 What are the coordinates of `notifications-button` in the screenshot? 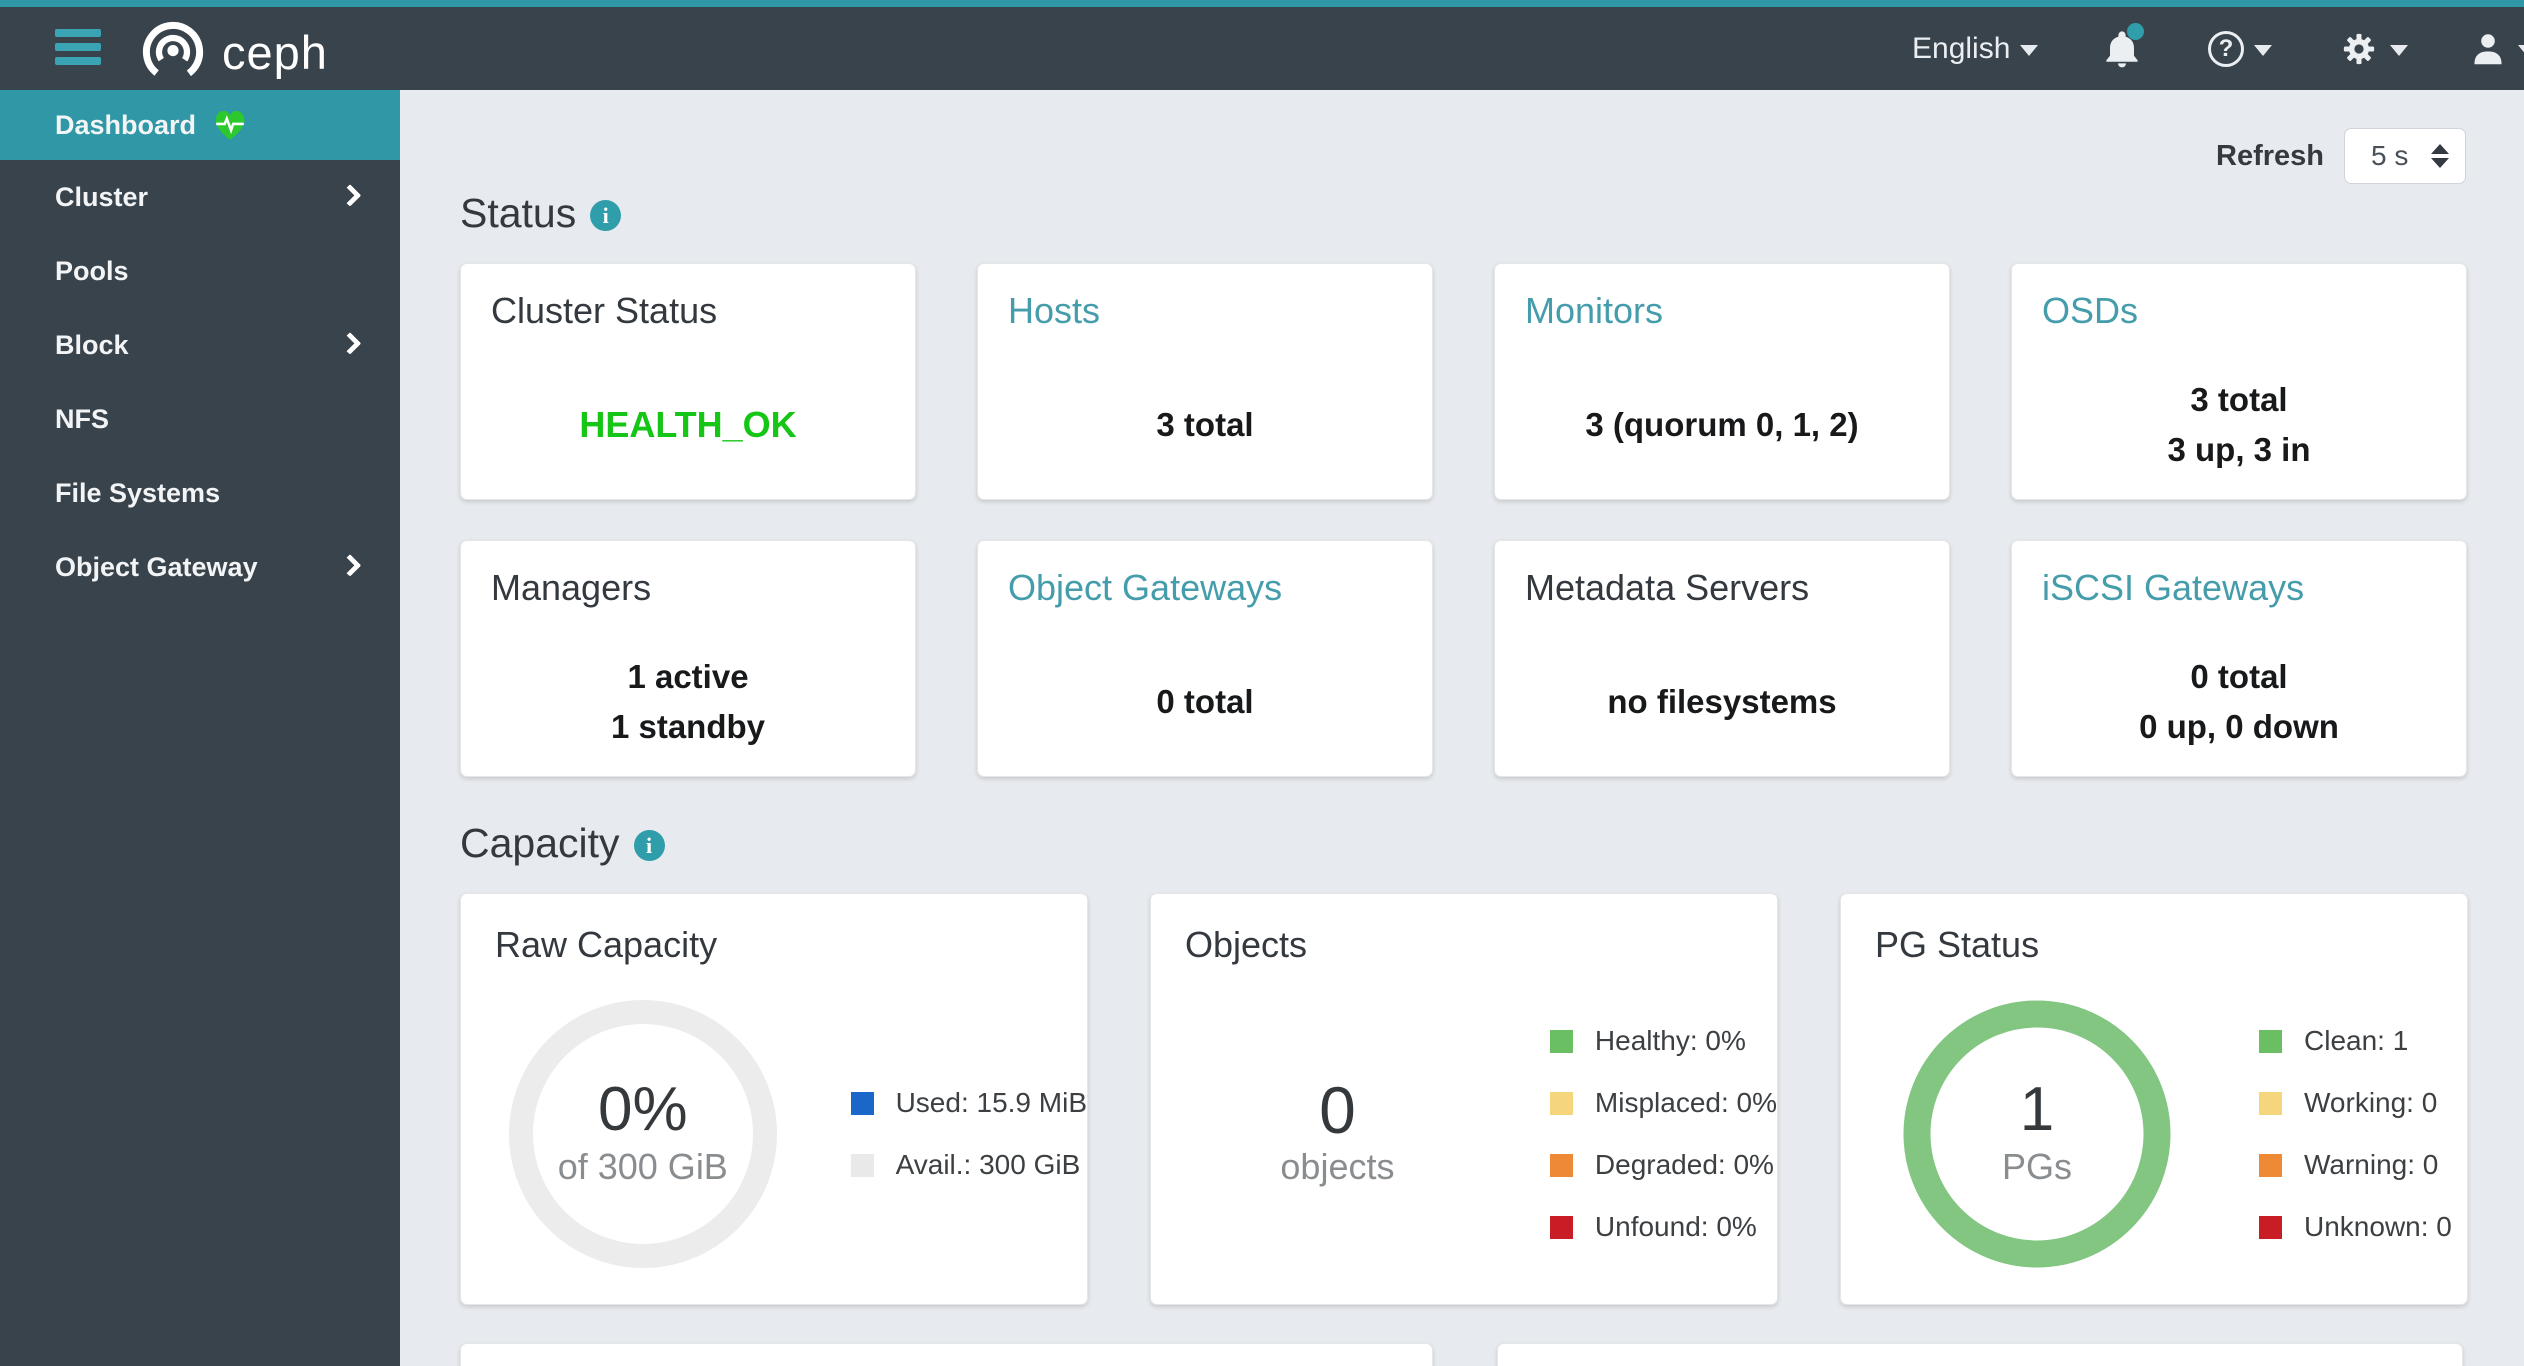 It's located at (2123, 48).